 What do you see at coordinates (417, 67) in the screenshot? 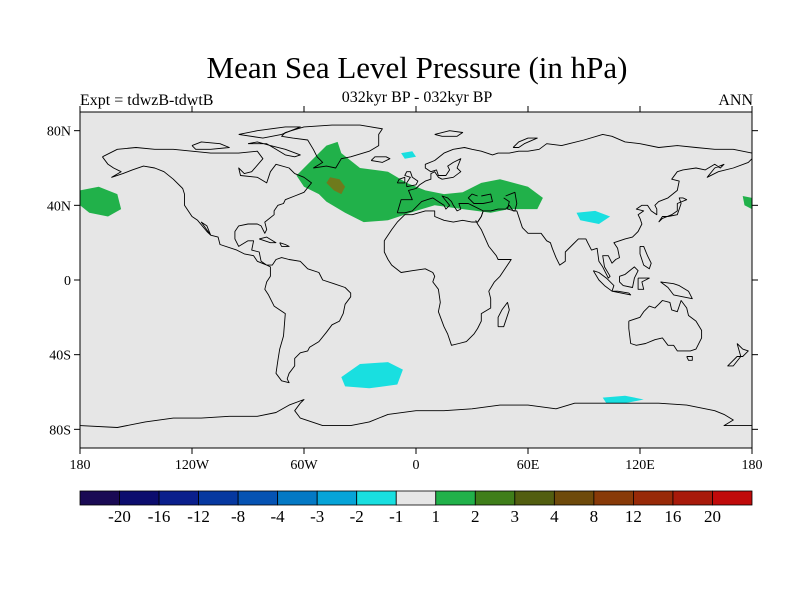
I see `chart-title: Mean Sea Level Pressure (in hPa)` at bounding box center [417, 67].